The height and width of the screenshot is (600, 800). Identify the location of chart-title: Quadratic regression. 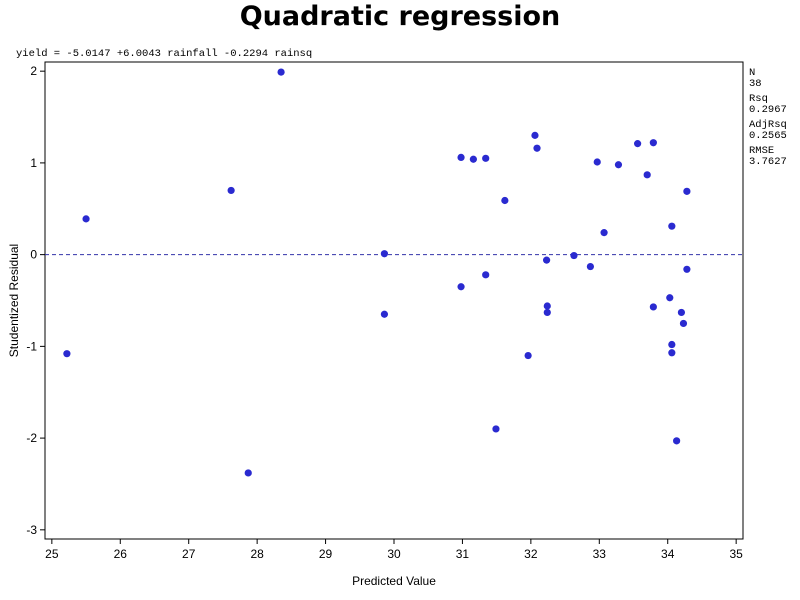
(400, 16).